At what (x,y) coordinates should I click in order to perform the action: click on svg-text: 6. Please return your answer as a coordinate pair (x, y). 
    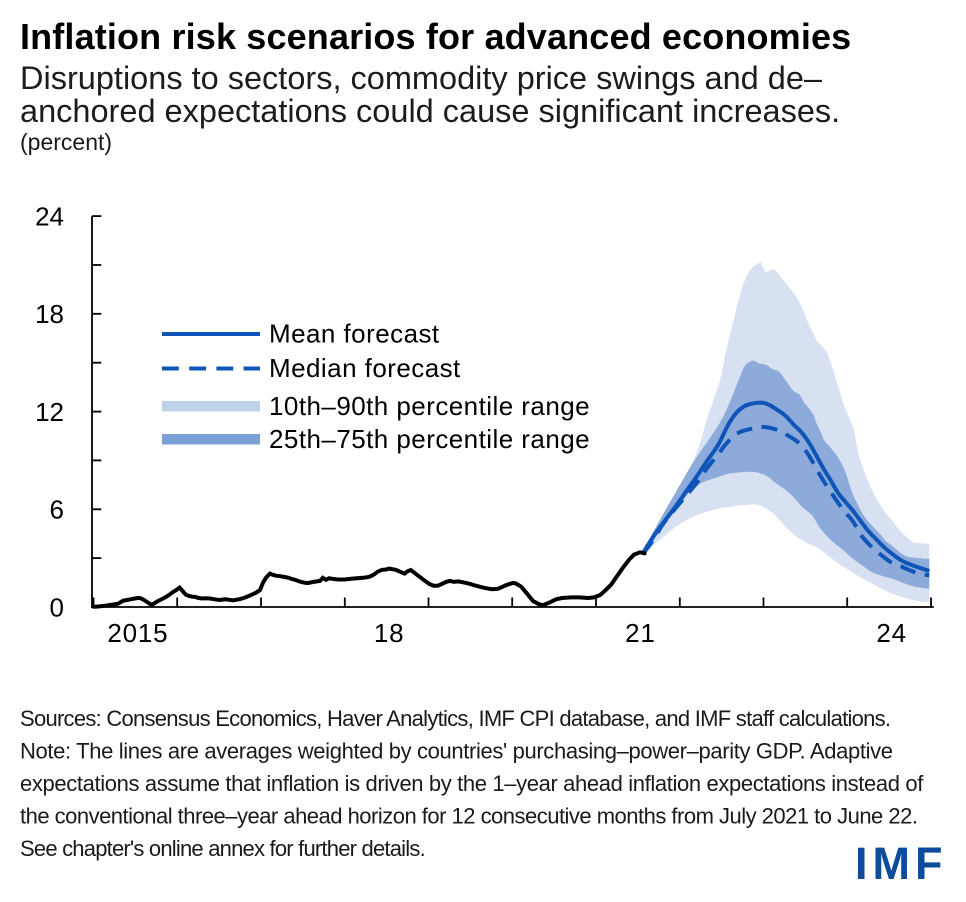
    Looking at the image, I should click on (57, 510).